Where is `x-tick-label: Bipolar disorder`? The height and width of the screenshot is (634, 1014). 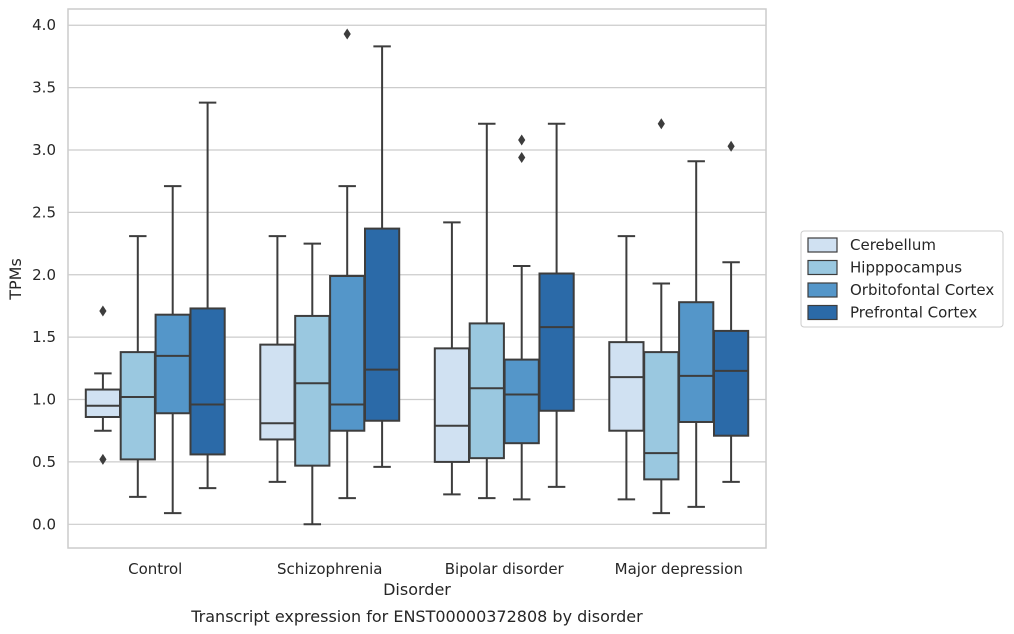 x-tick-label: Bipolar disorder is located at coordinates (505, 569).